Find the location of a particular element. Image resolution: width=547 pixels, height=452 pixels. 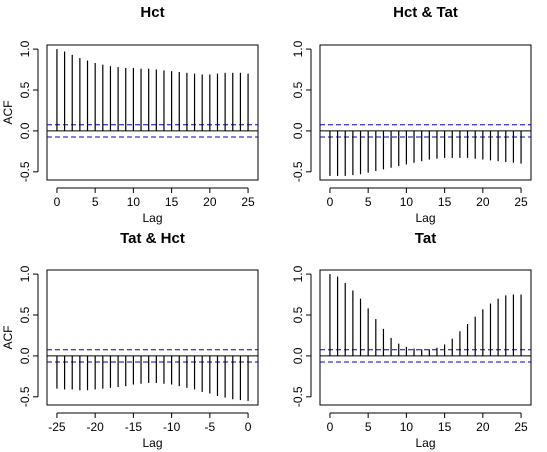

panel-title: Tat & Hct is located at coordinates (152, 238).